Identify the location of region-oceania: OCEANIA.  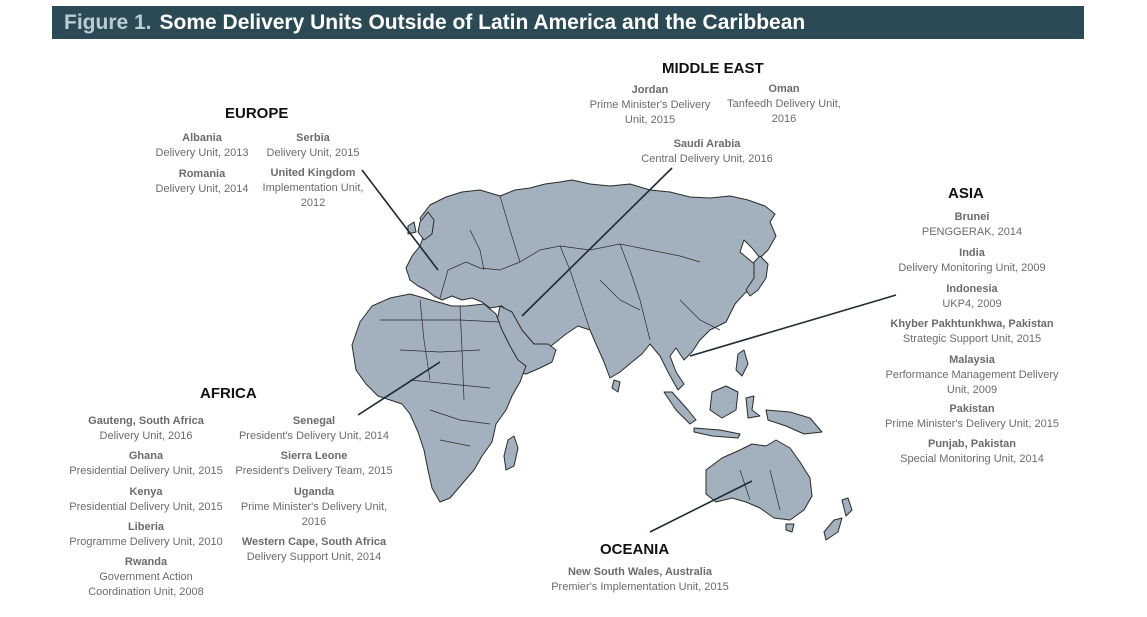
(635, 549).